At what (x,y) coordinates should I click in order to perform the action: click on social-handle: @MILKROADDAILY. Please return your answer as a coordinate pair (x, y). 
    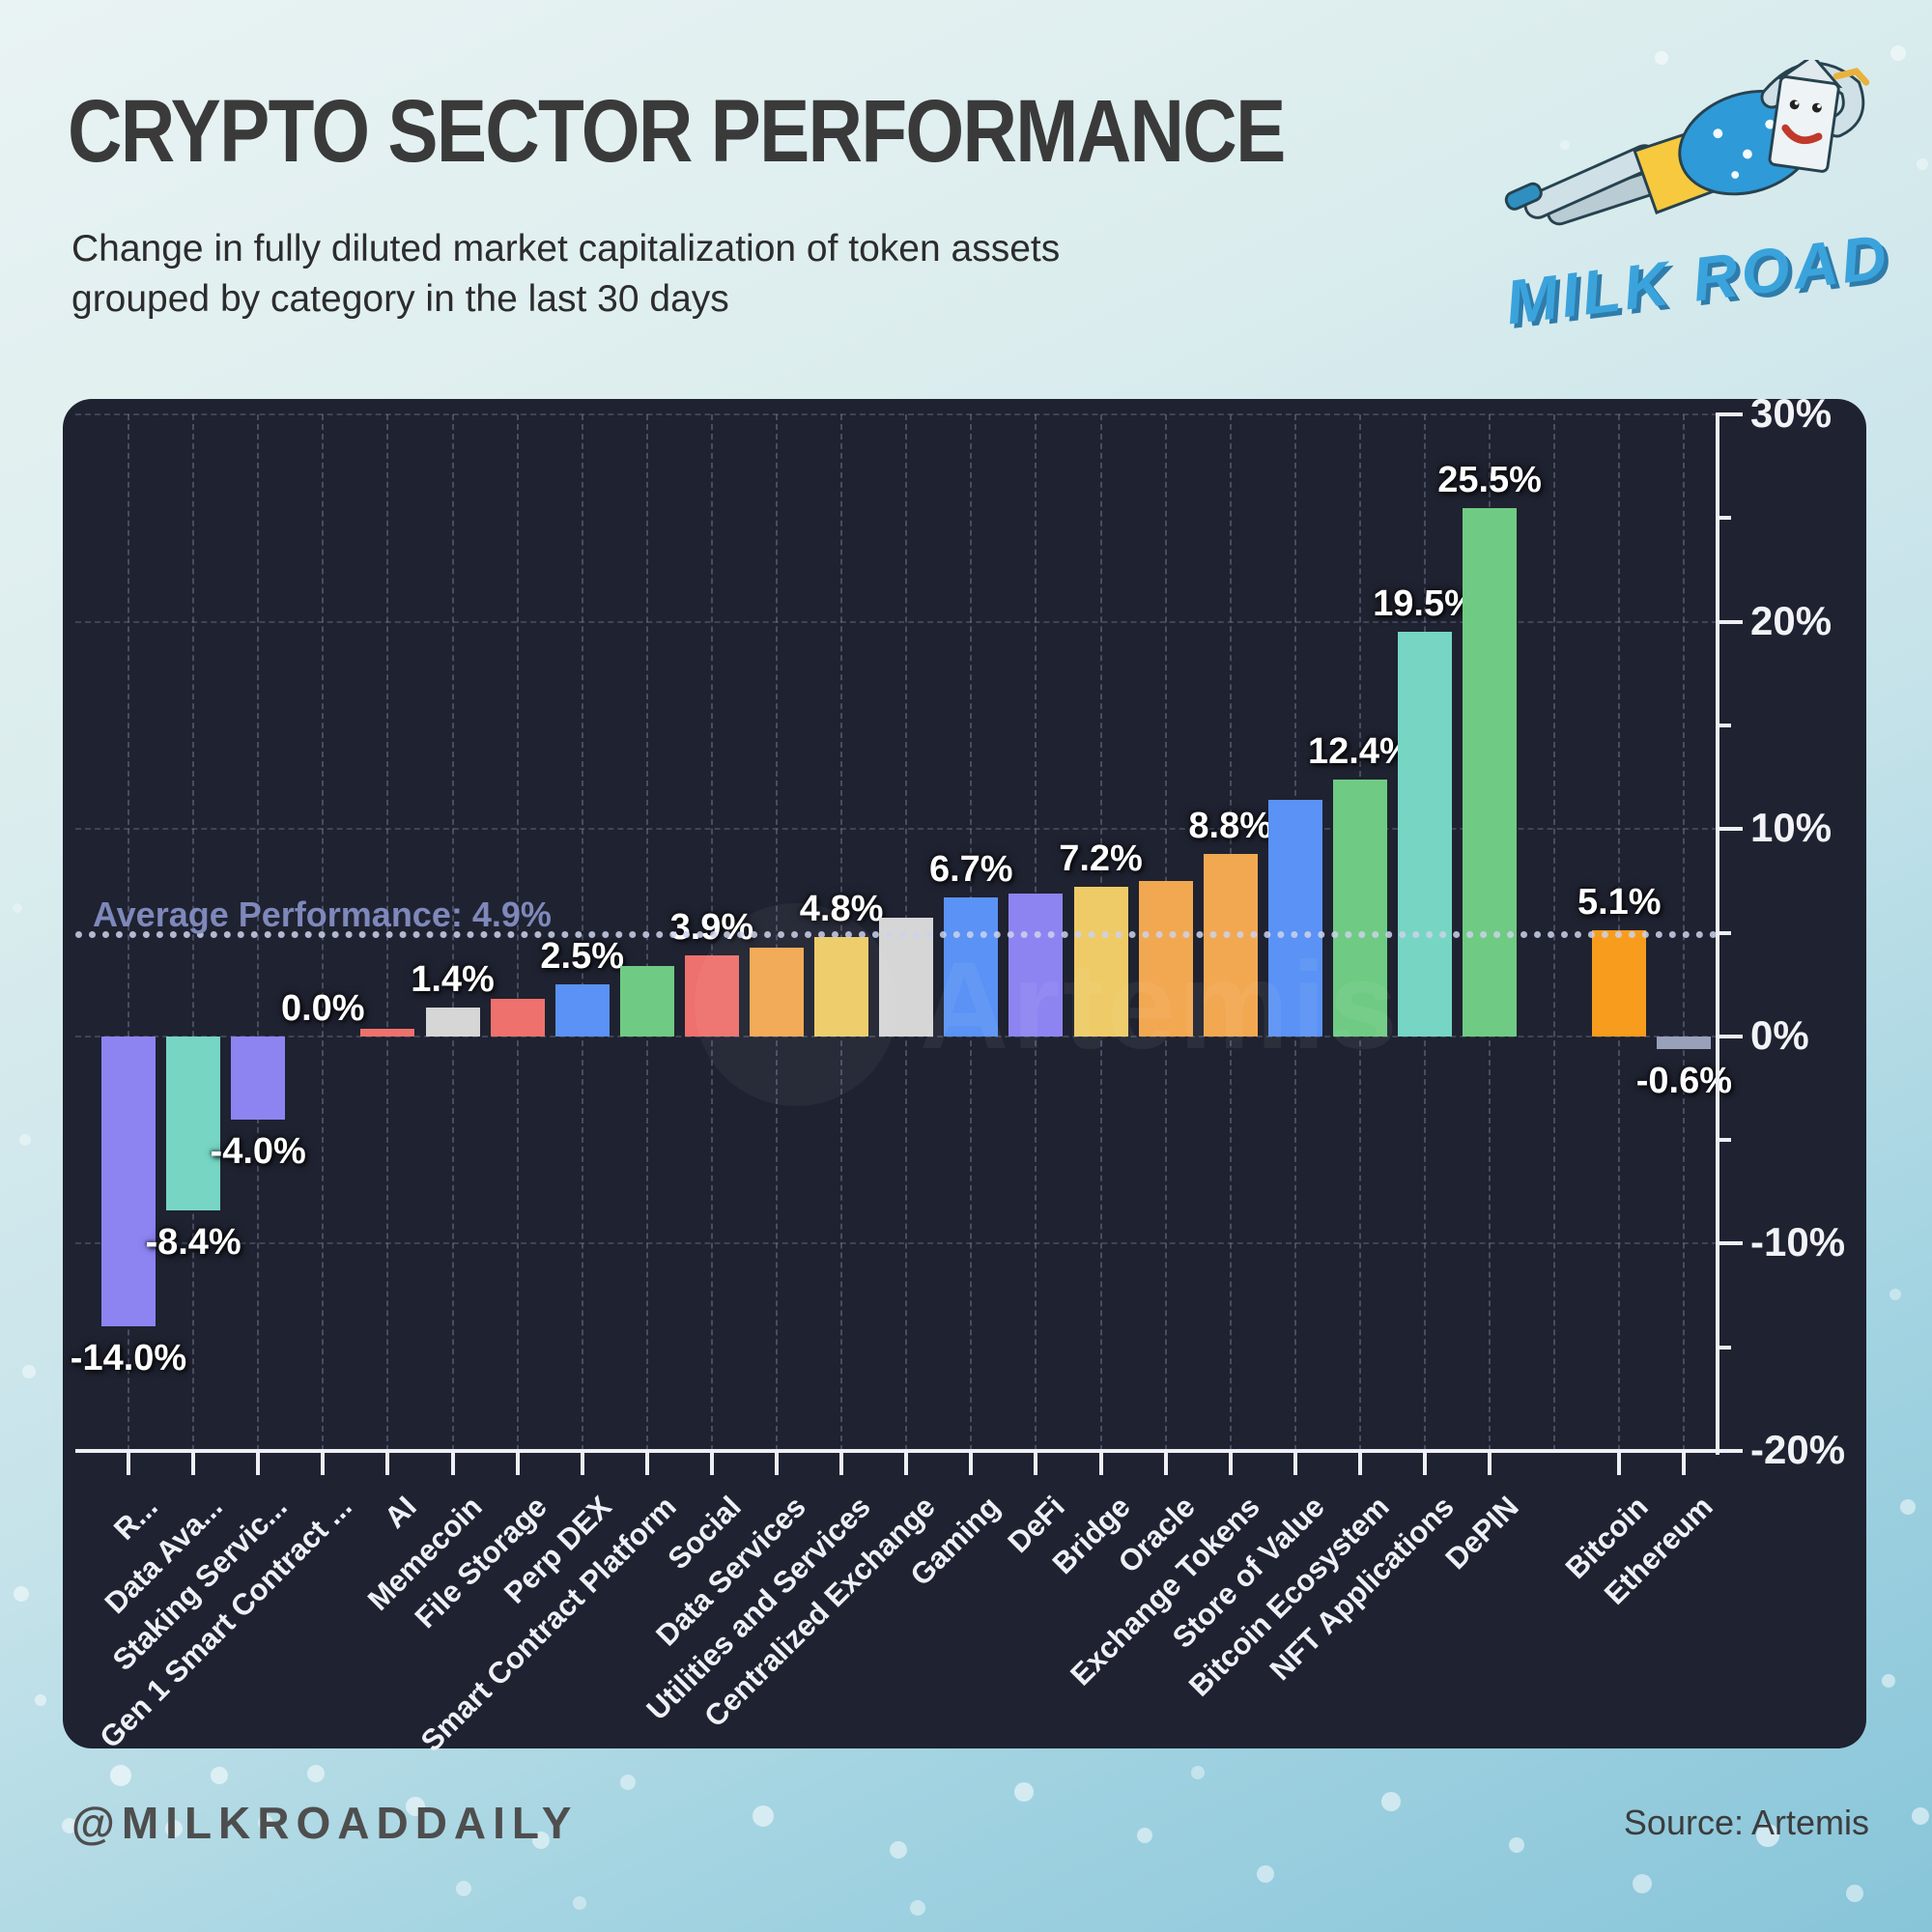
    Looking at the image, I should click on (325, 1823).